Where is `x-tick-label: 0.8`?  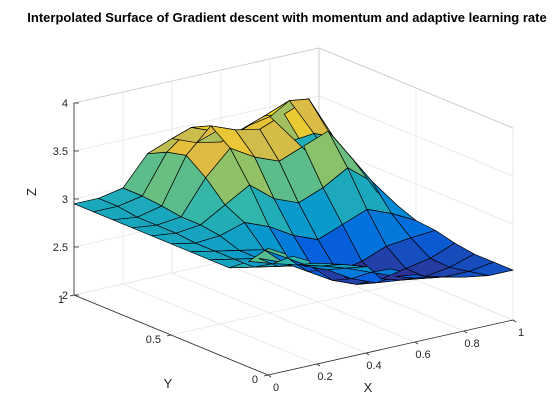
x-tick-label: 0.8 is located at coordinates (471, 344).